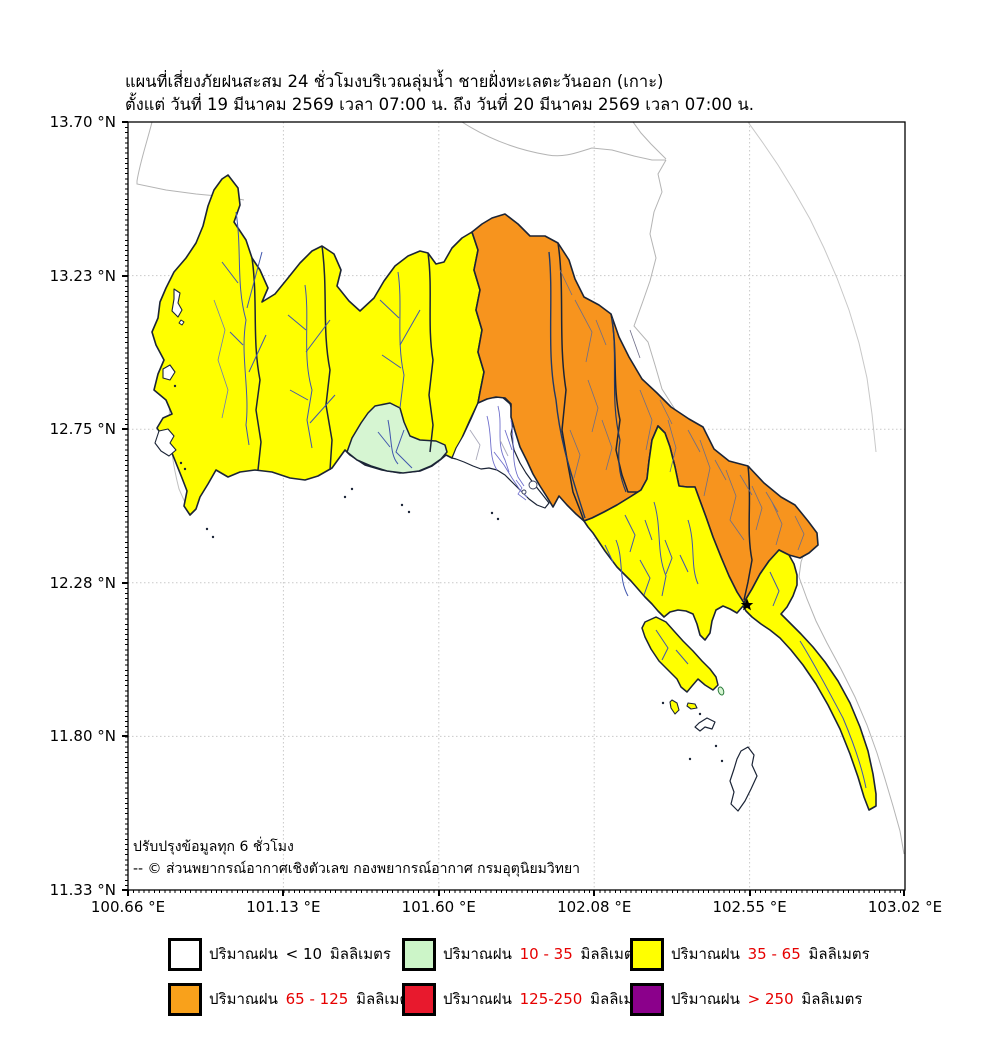  Describe the element at coordinates (721, 691) in the screenshot. I see `island-green-islet` at that location.